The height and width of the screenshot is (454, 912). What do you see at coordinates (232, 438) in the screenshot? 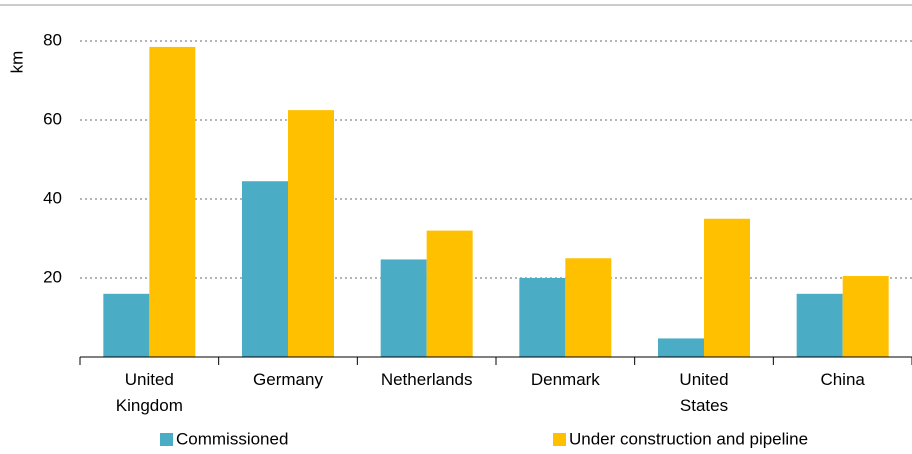
I see `legend-label: Commissioned` at bounding box center [232, 438].